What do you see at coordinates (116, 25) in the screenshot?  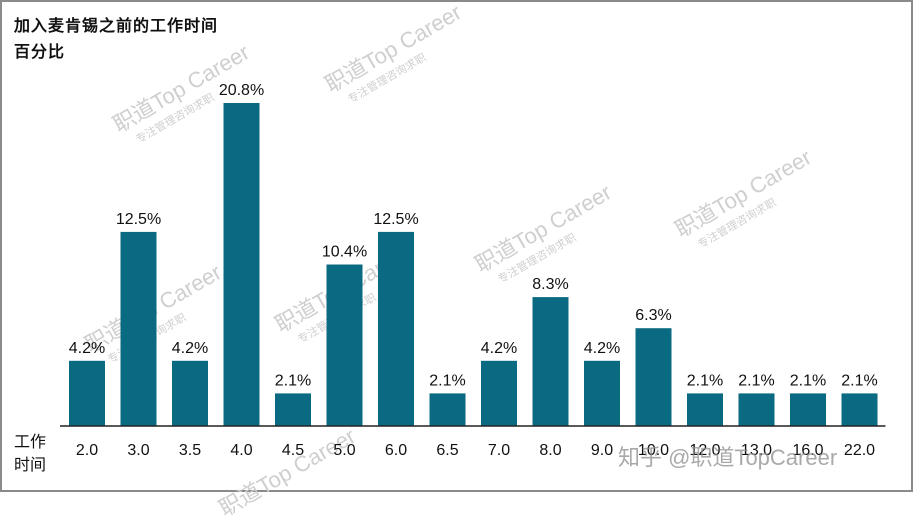 I see `chart-title: 加入麦肯锡之前的工作时间` at bounding box center [116, 25].